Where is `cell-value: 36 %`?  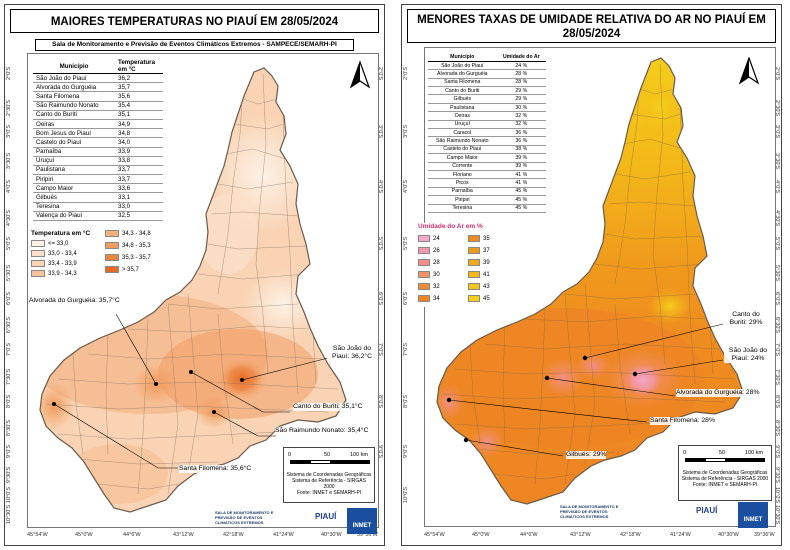
cell-value: 36 % is located at coordinates (521, 133).